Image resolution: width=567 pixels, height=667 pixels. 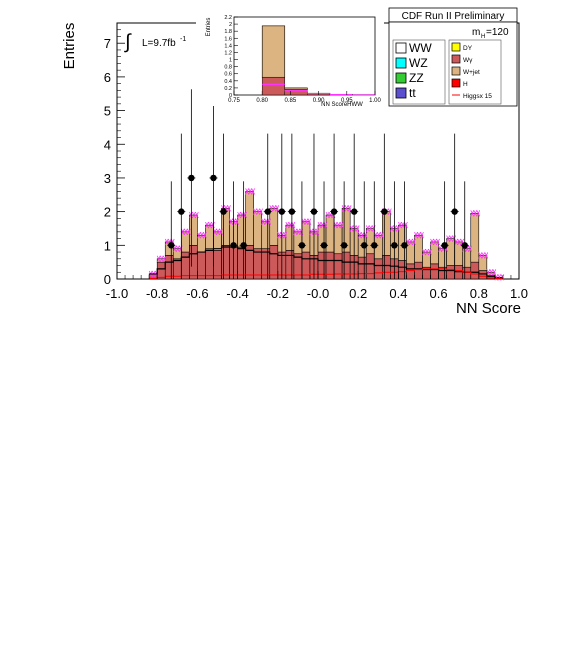 I want to click on legend-label: W+jet, so click(x=471, y=72).